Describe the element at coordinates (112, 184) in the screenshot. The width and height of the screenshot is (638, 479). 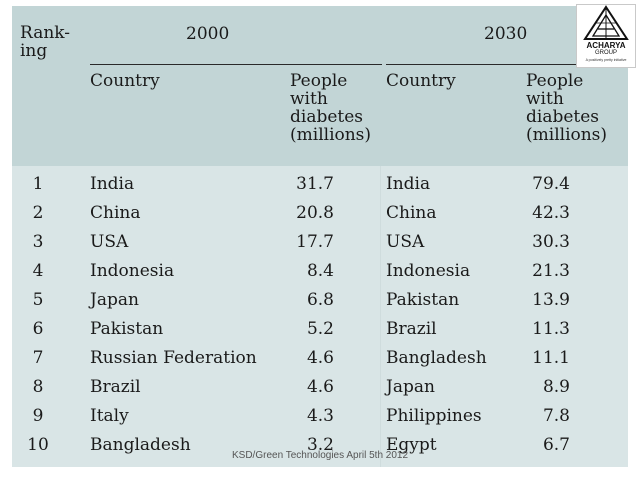
I see `country-2000-cell: India` at that location.